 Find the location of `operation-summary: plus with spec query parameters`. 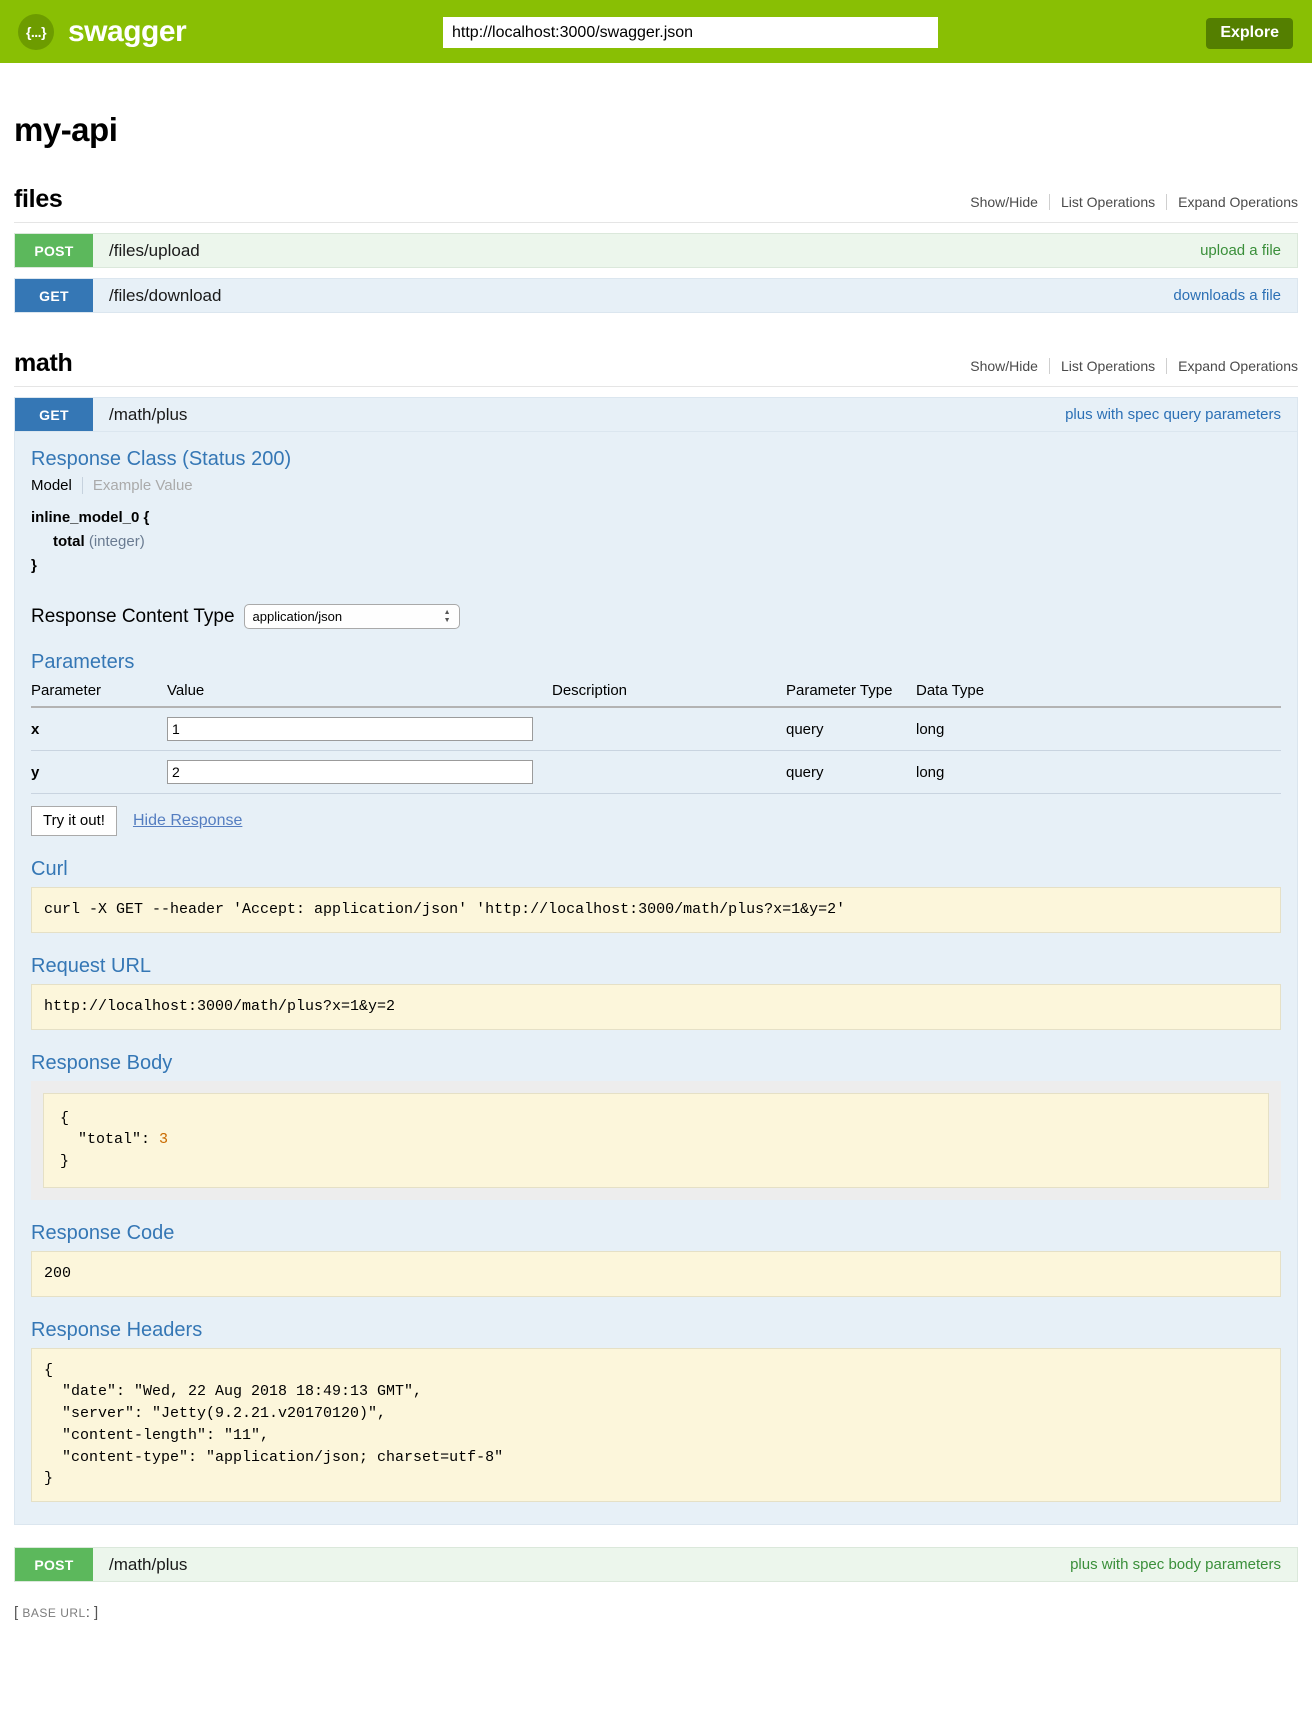

operation-summary: plus with spec query parameters is located at coordinates (1173, 414).